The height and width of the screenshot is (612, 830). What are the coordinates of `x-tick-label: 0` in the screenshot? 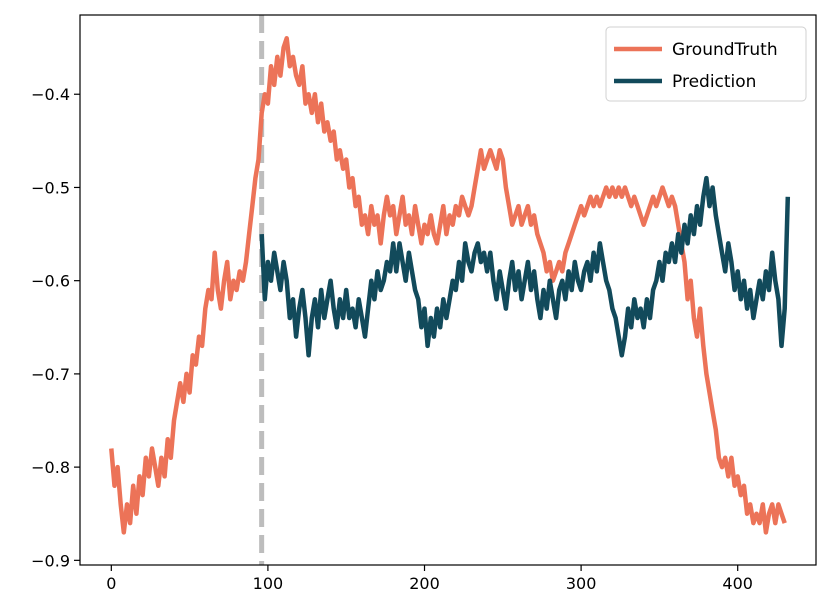 It's located at (111, 583).